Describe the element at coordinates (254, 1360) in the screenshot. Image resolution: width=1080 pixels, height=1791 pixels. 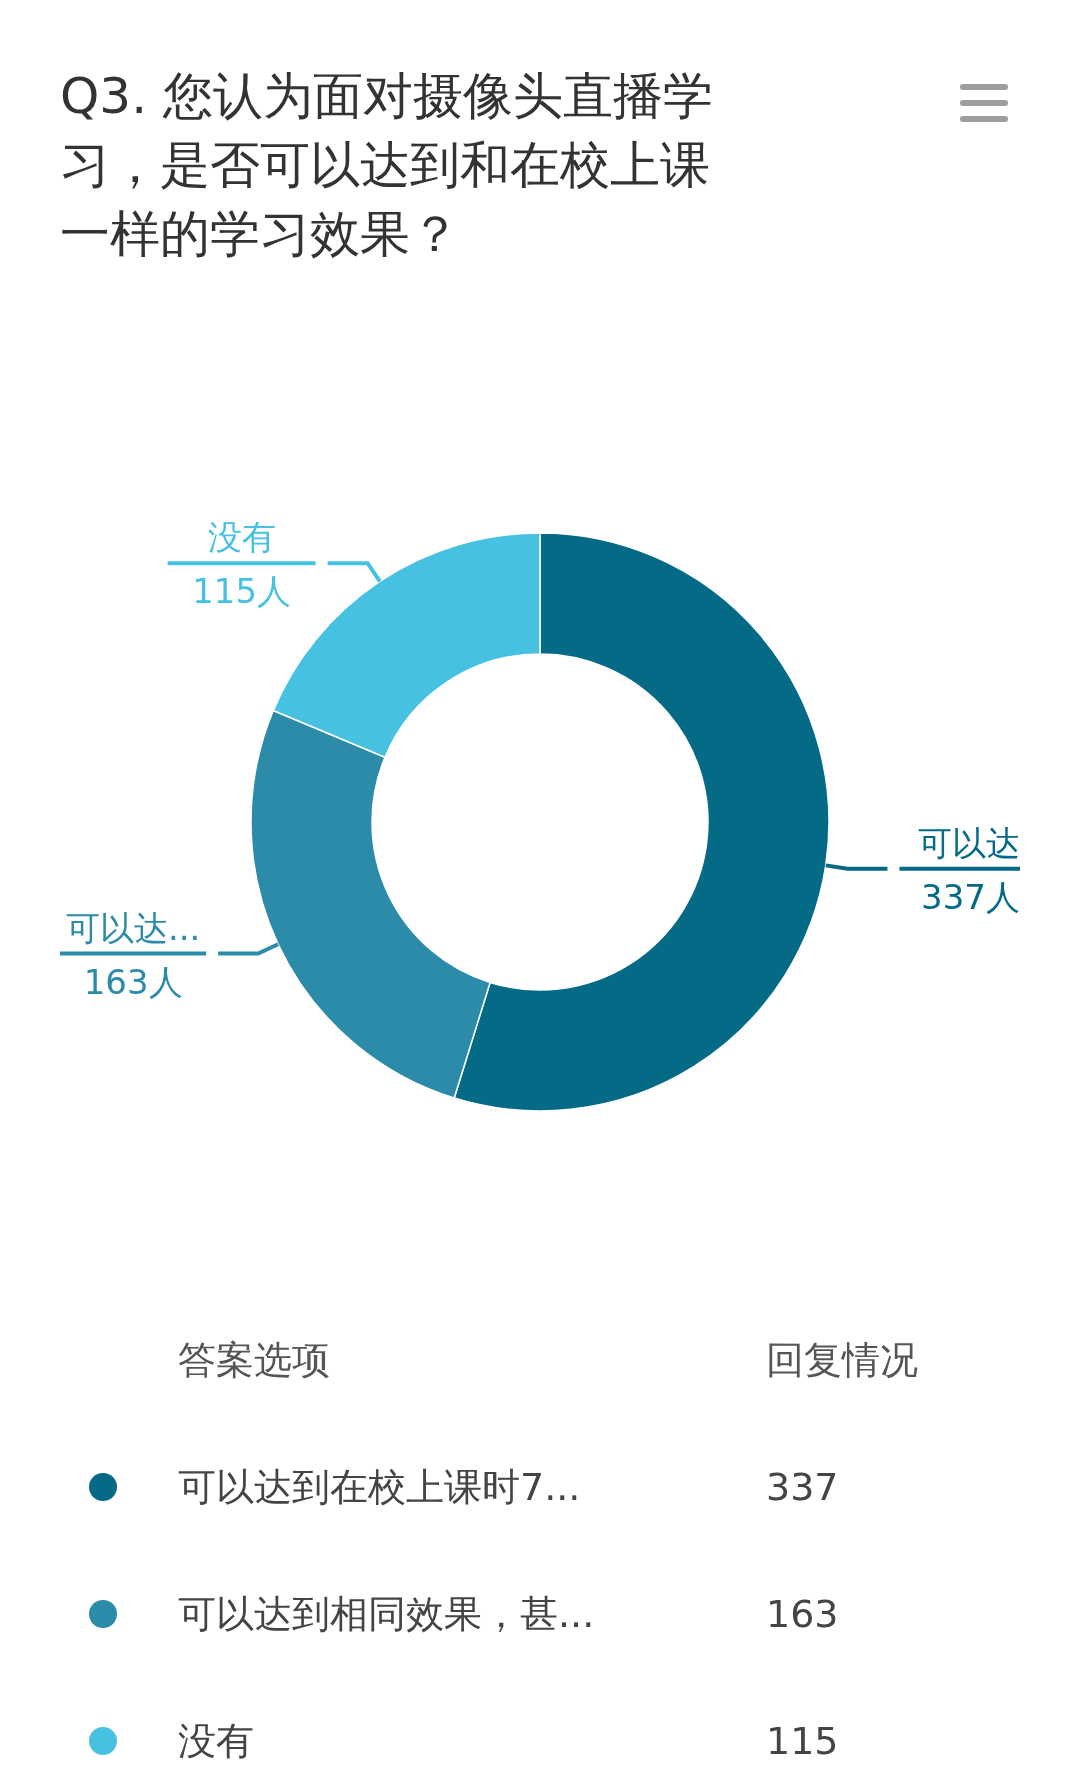
I see `legend-title: 答案选项` at that location.